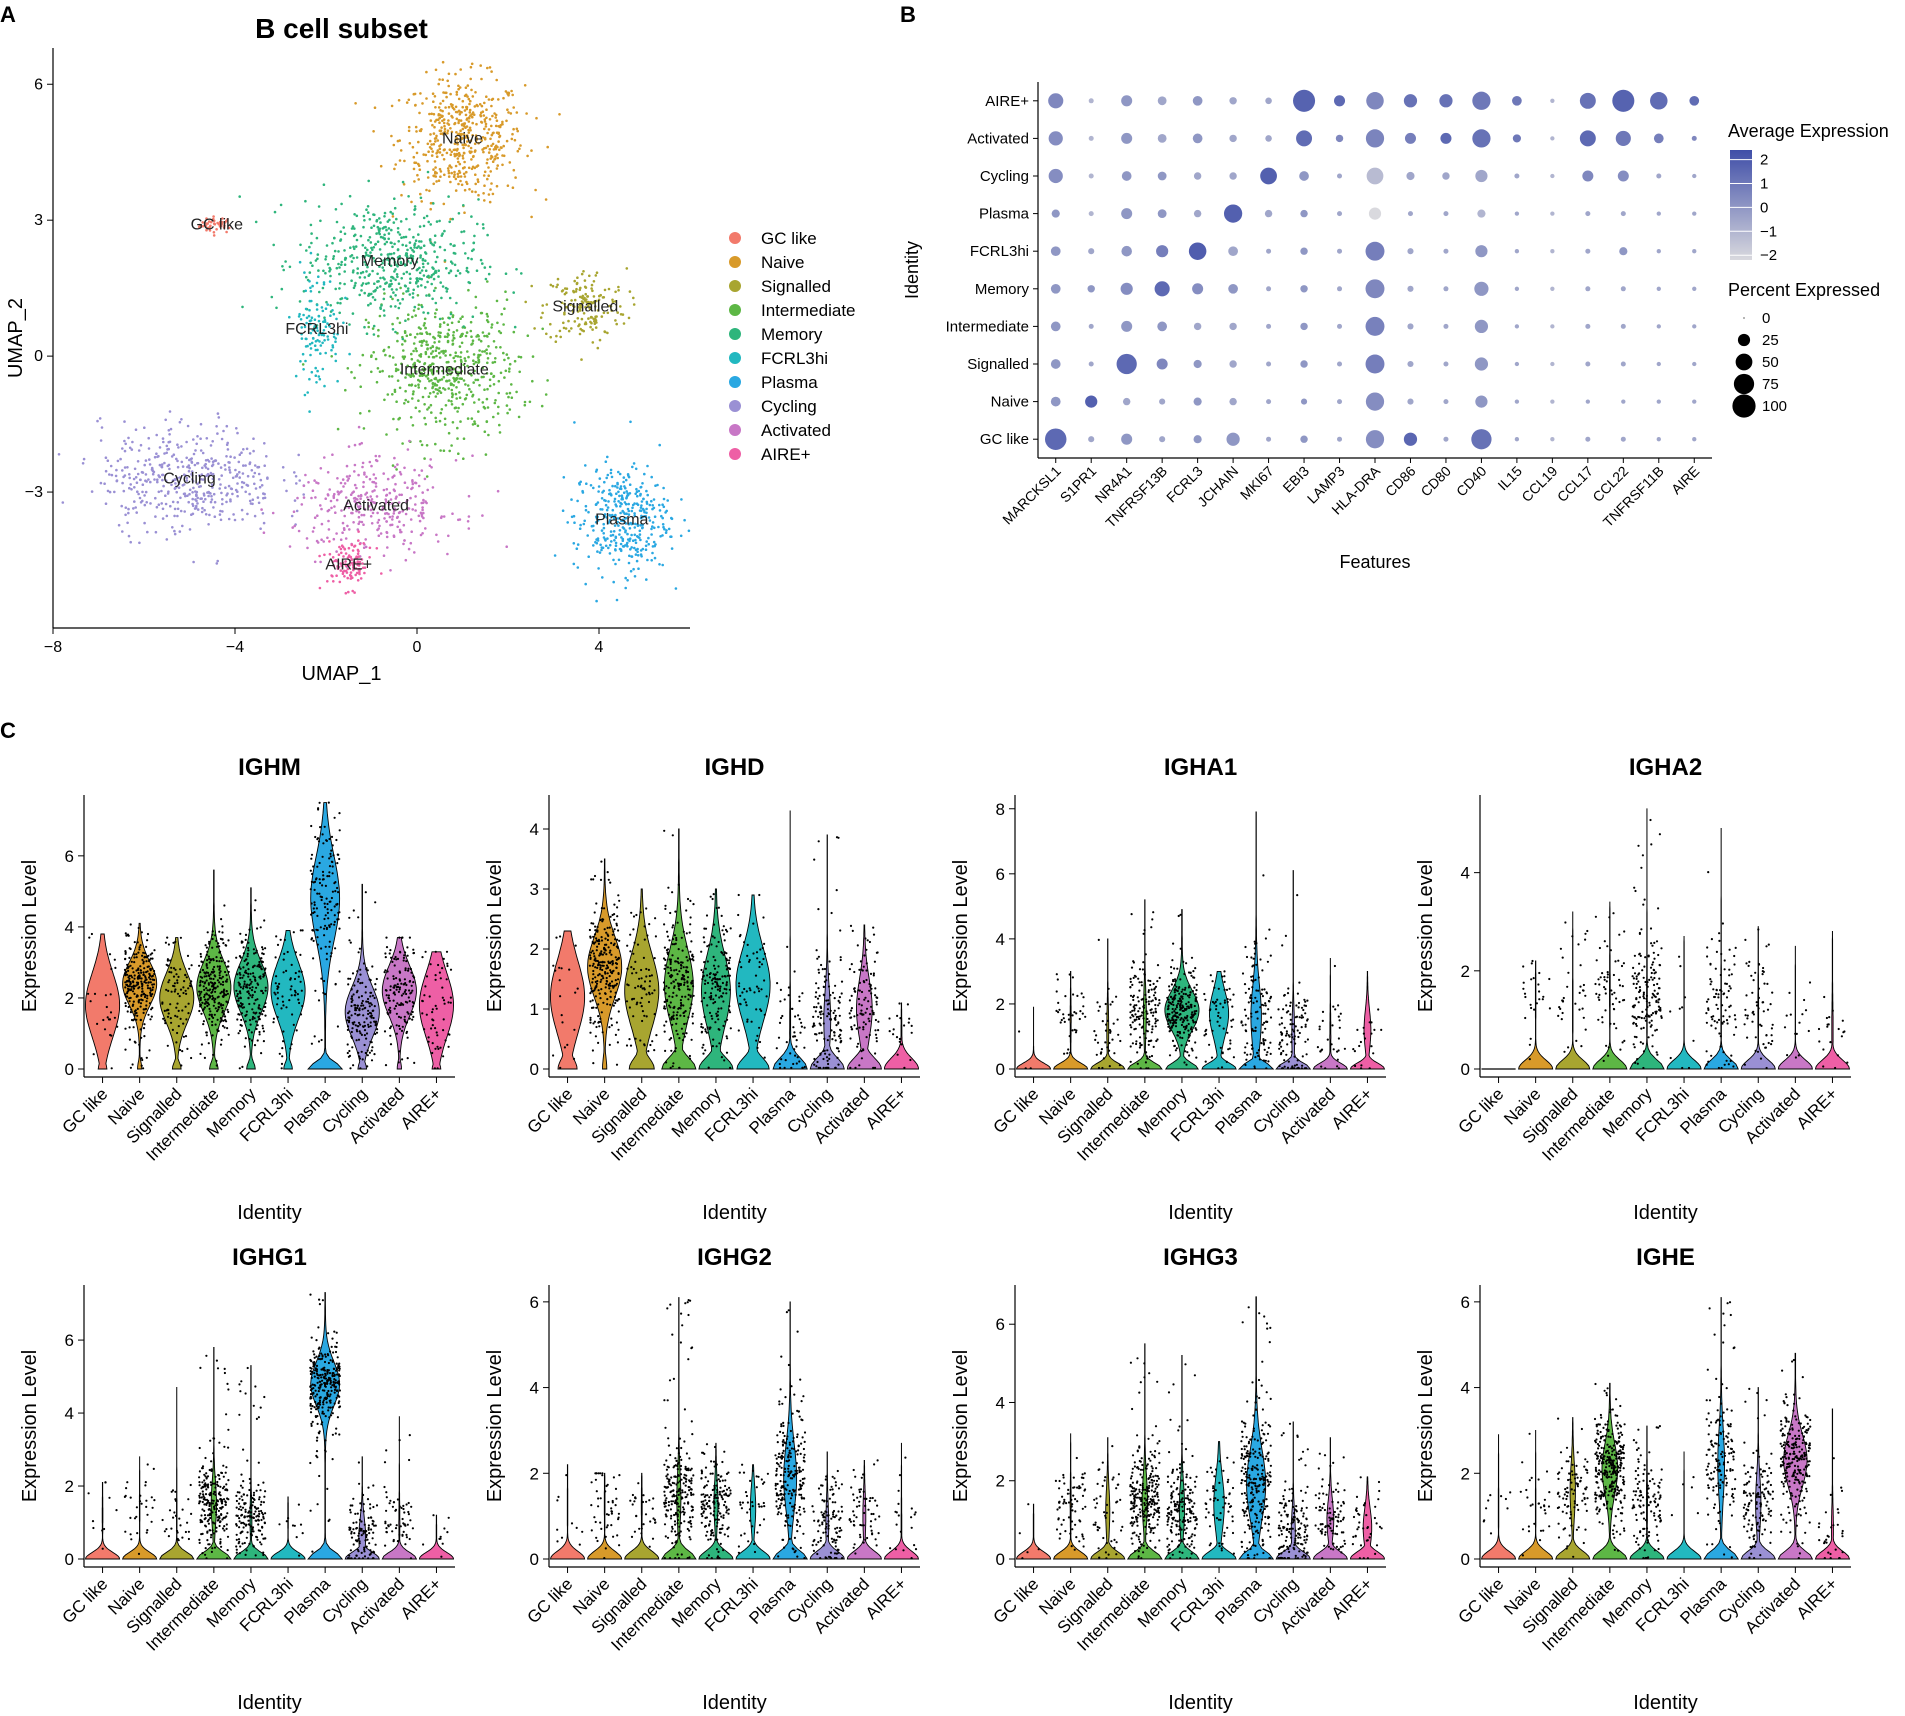  I want to click on umap-legend-key, so click(735, 454).